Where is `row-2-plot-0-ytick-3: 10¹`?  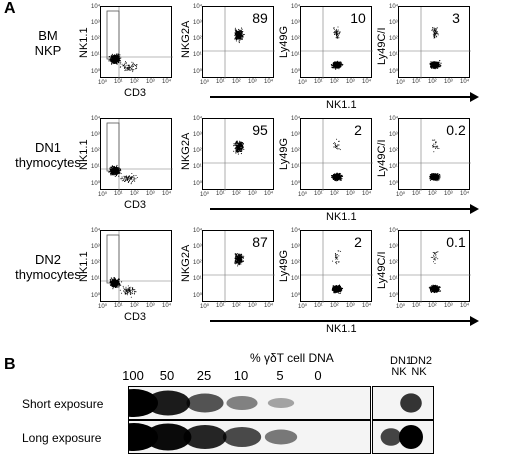 row-2-plot-0-ytick-3: 10¹ is located at coordinates (95, 279).